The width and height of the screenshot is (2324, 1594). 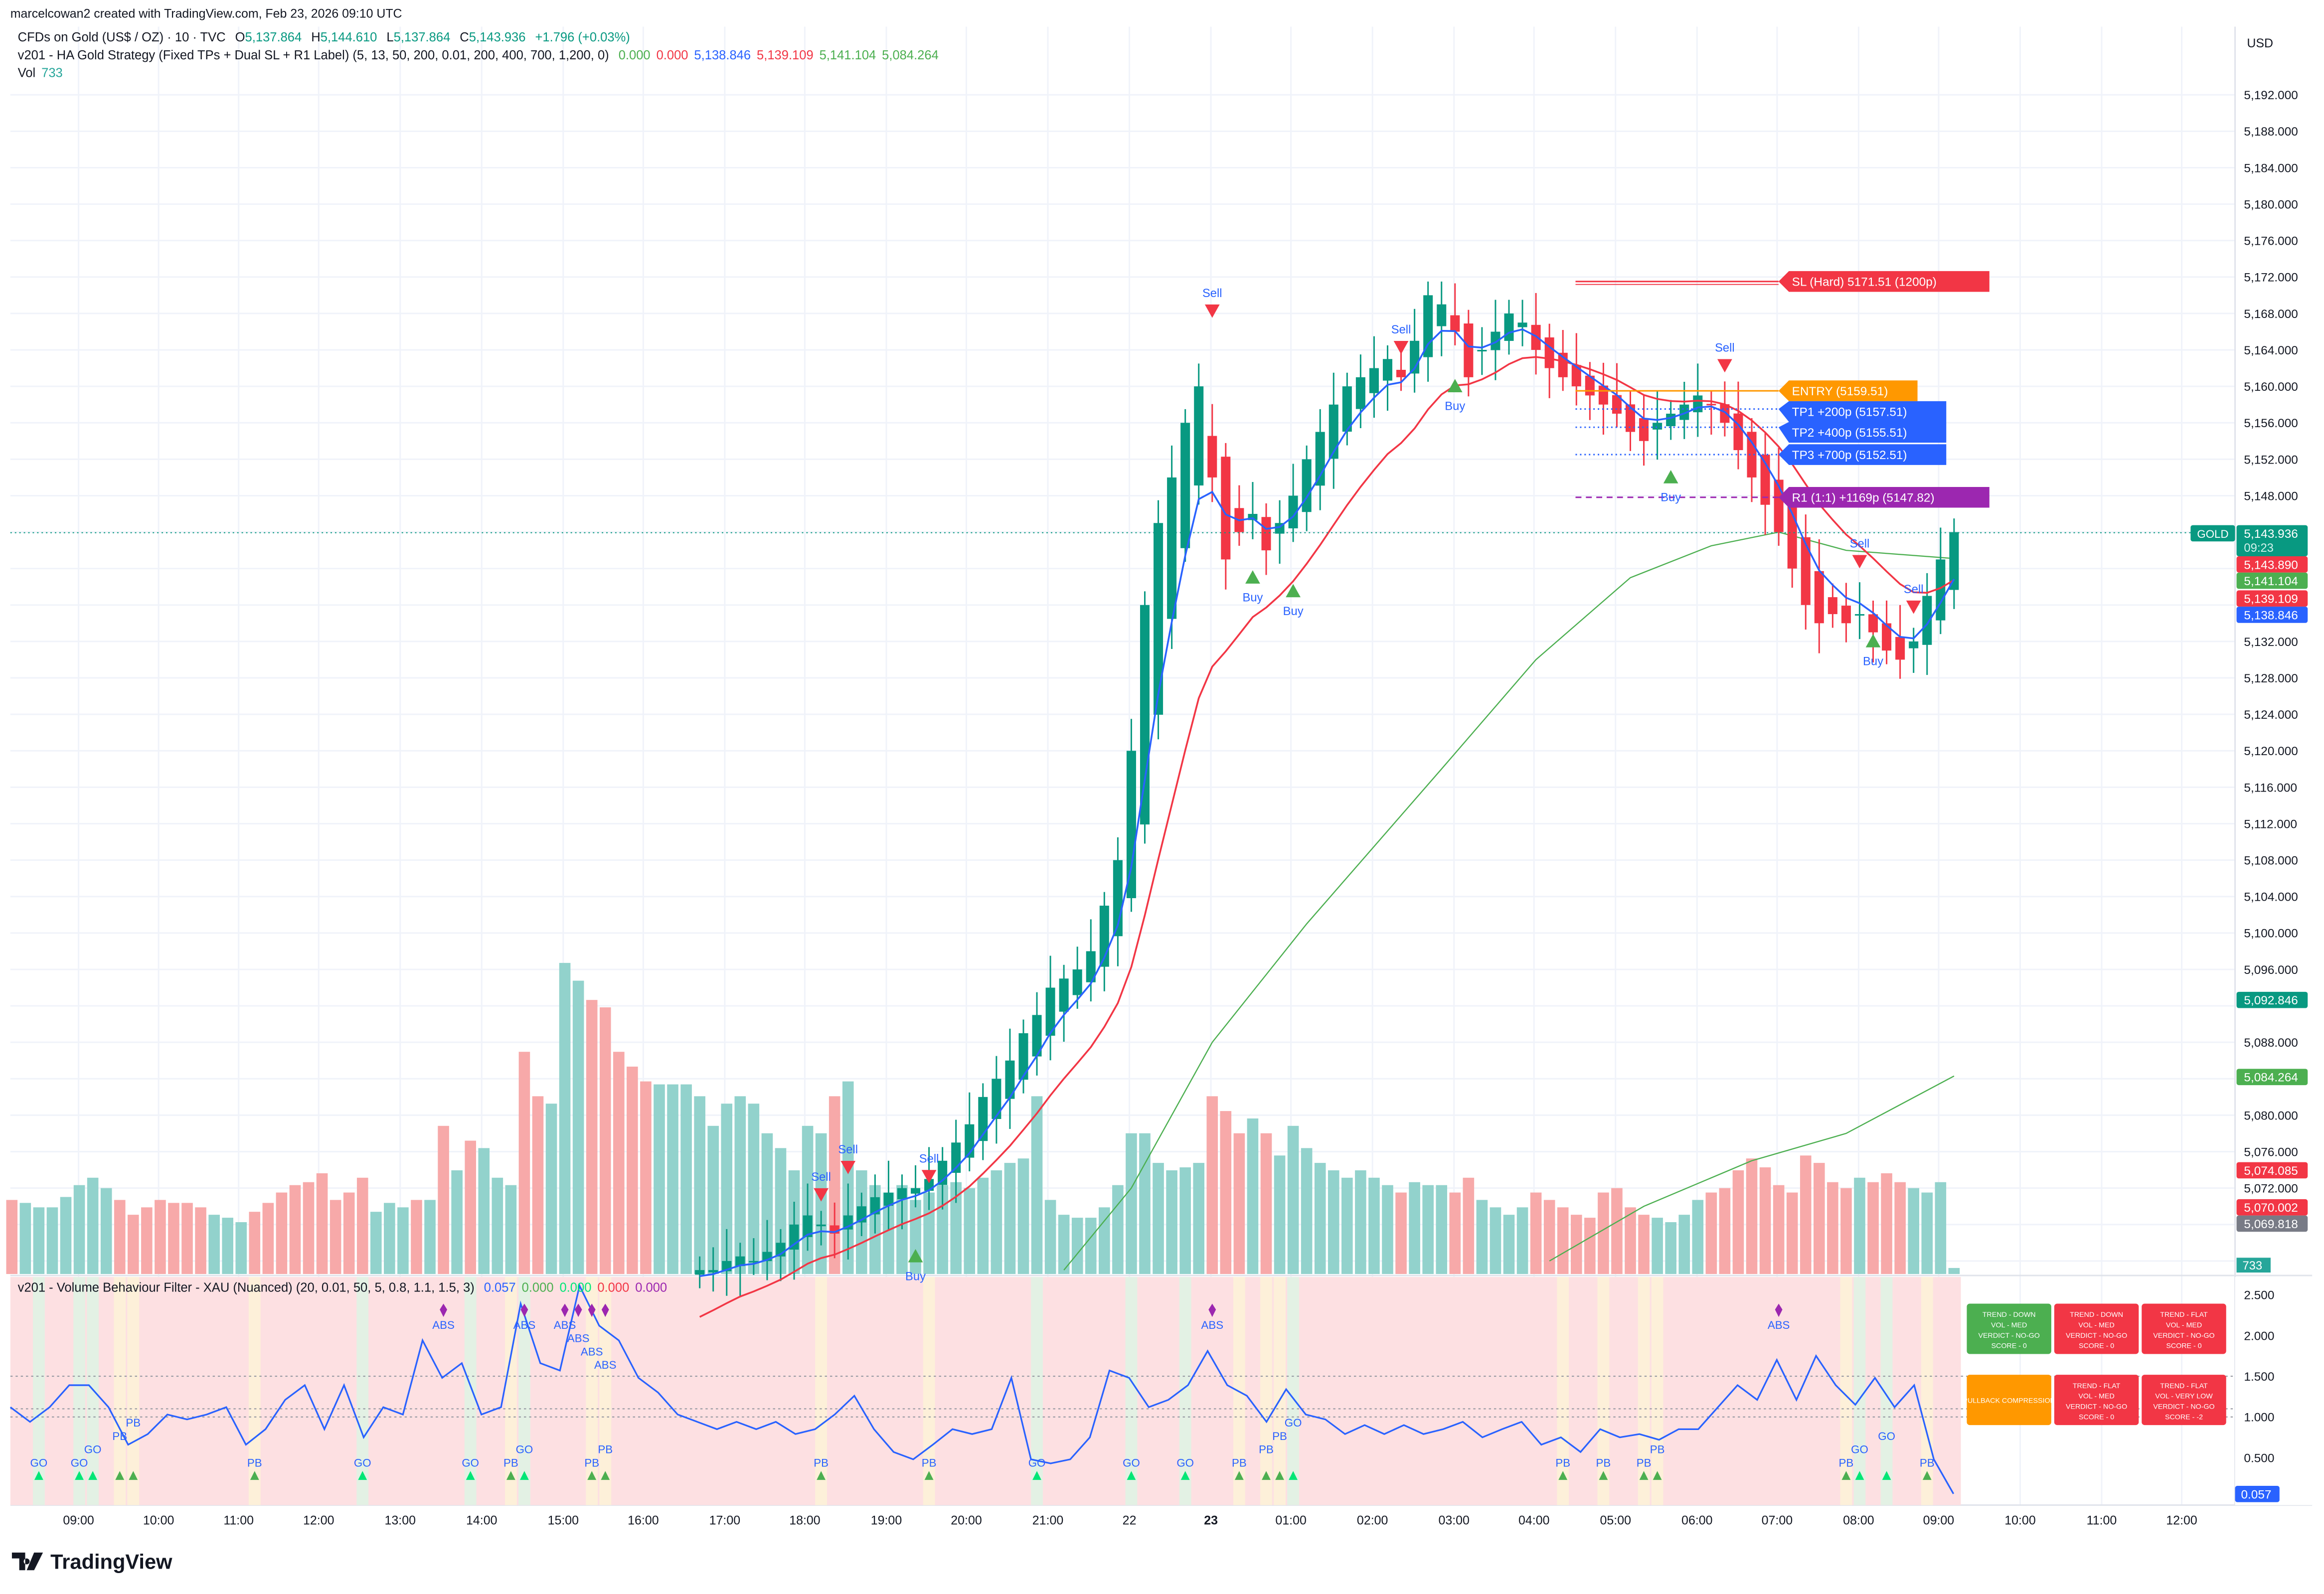 What do you see at coordinates (821, 1186) in the screenshot?
I see `sell-signal: Sell` at bounding box center [821, 1186].